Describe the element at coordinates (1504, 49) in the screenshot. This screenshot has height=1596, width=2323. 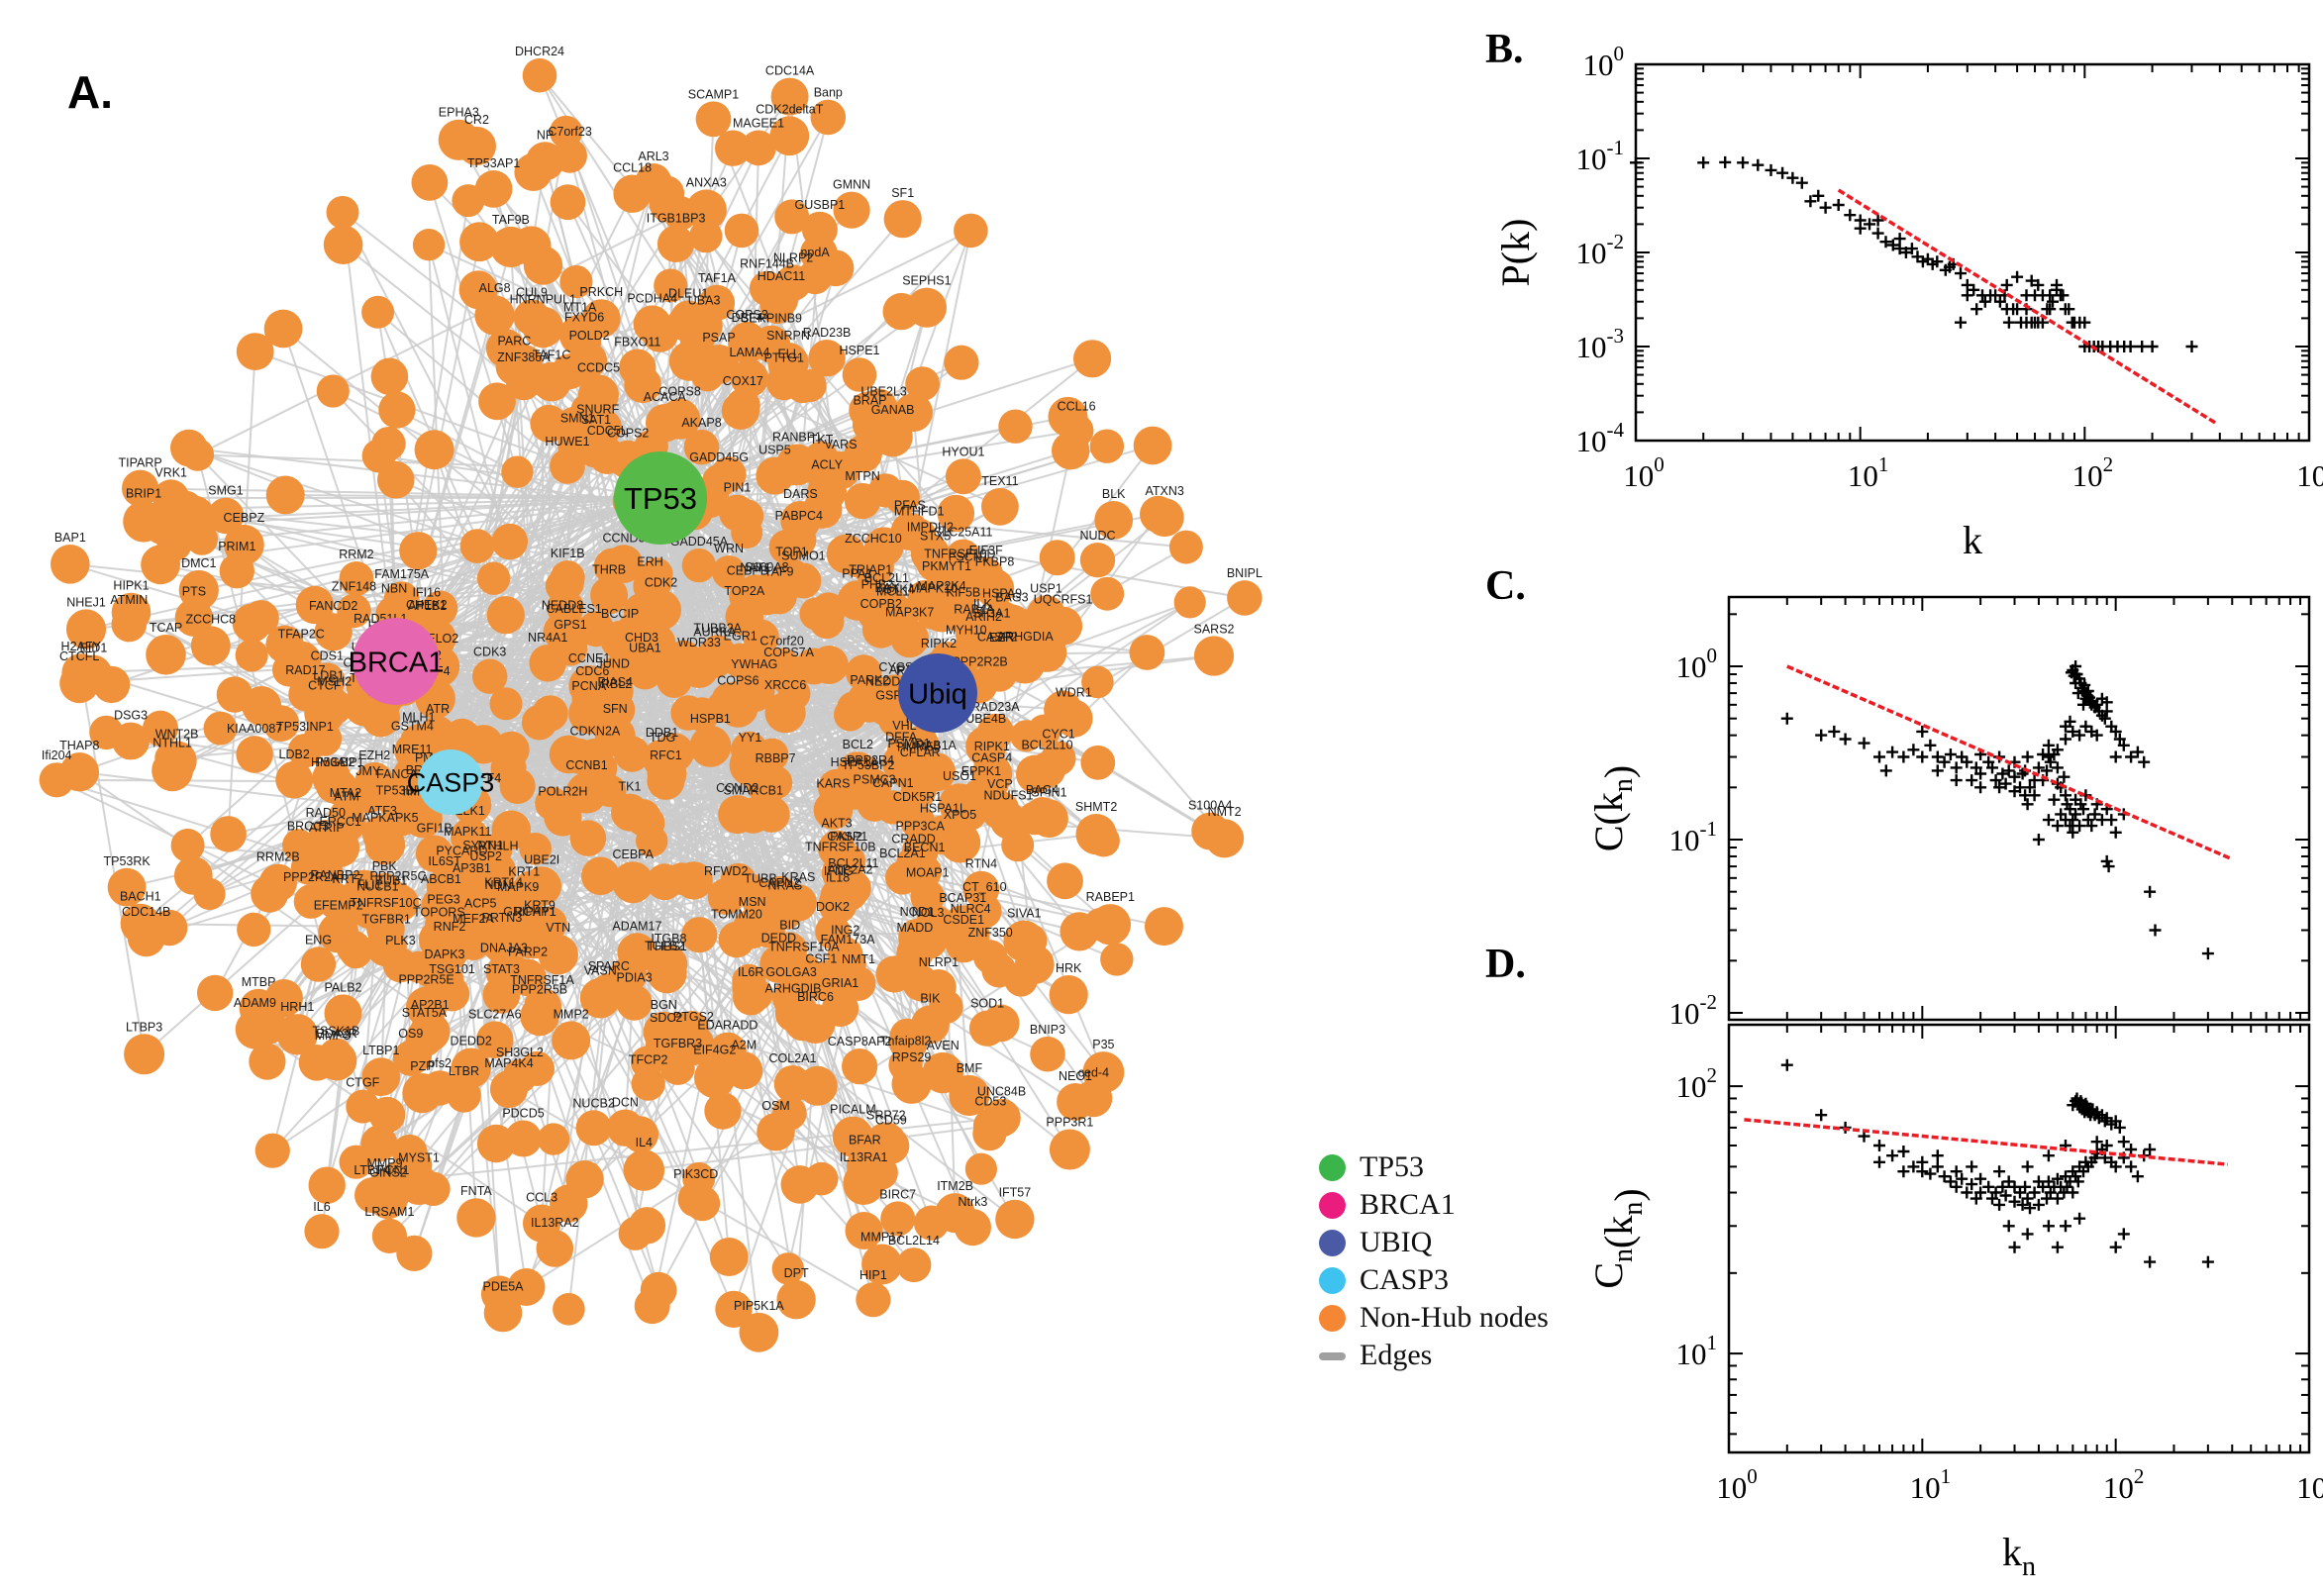
I see `panel-b-label: B.` at that location.